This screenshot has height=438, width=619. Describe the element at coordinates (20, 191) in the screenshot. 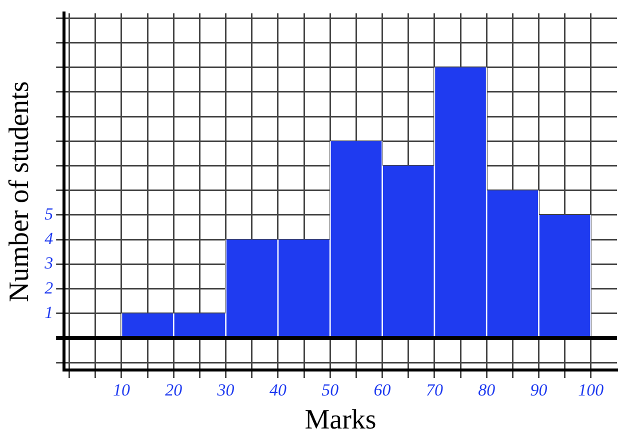

I see `y-axis-title: Number of students` at that location.